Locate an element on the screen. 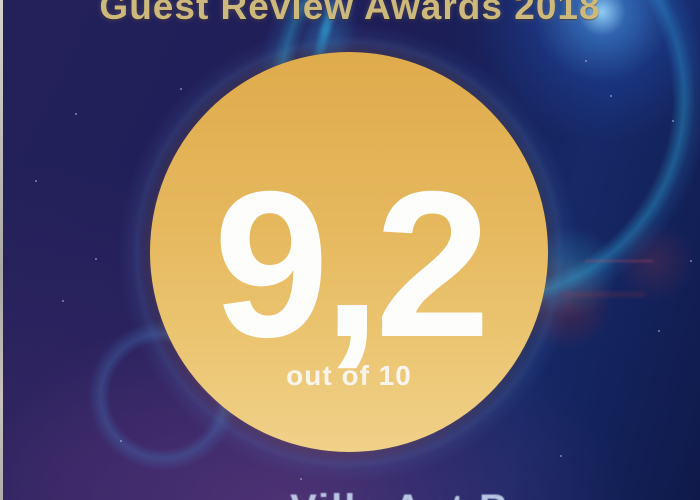 The image size is (700, 500). photo-left-edge is located at coordinates (1, 250).